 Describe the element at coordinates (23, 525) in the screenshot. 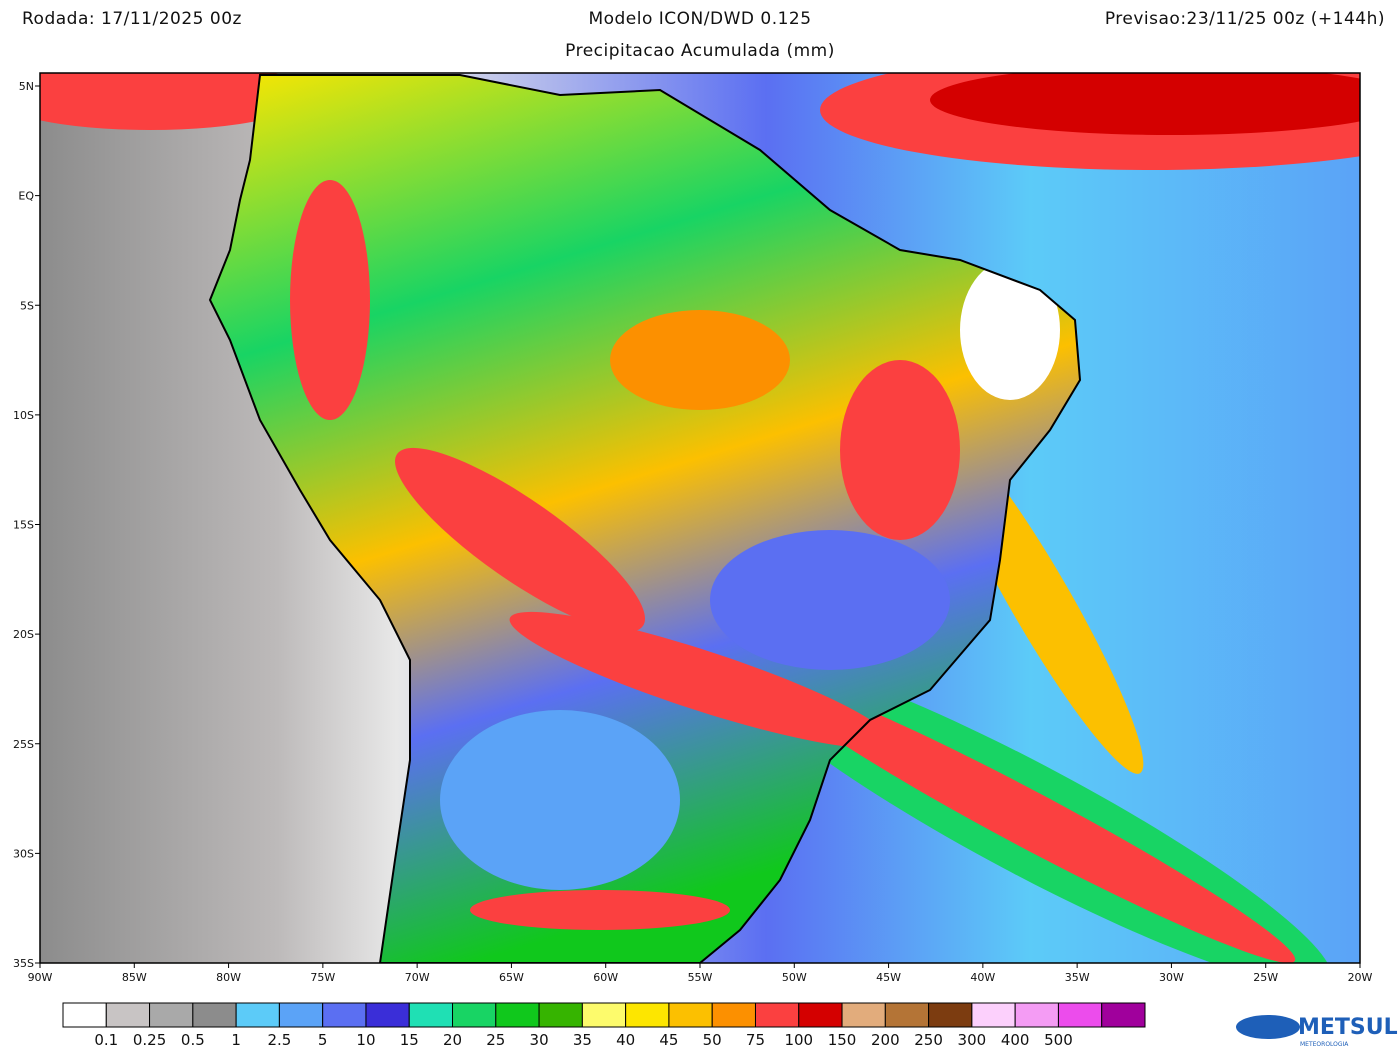

I see `lat-label: 15S` at that location.